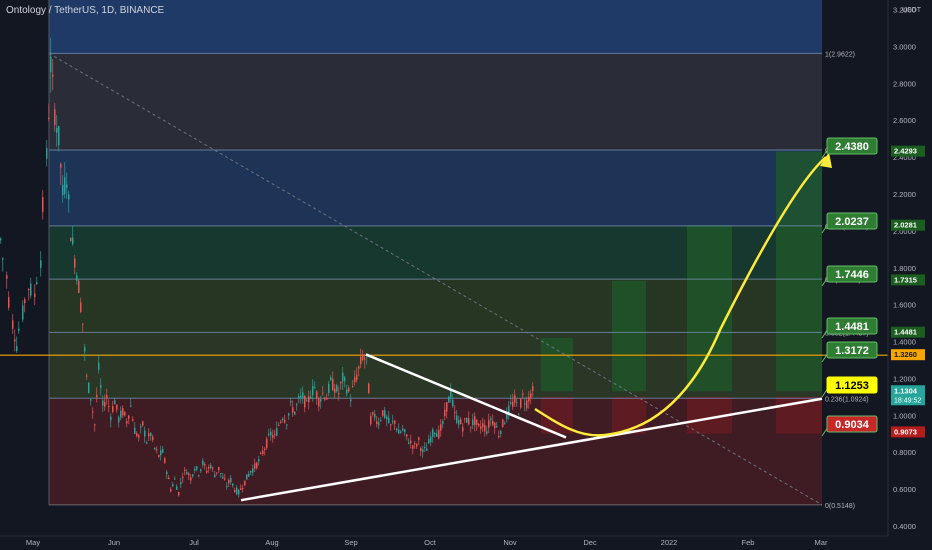 The width and height of the screenshot is (932, 550). Describe the element at coordinates (85, 10) in the screenshot. I see `symbol-title: Ontology / TetherUS, 1D, BINANCE` at that location.